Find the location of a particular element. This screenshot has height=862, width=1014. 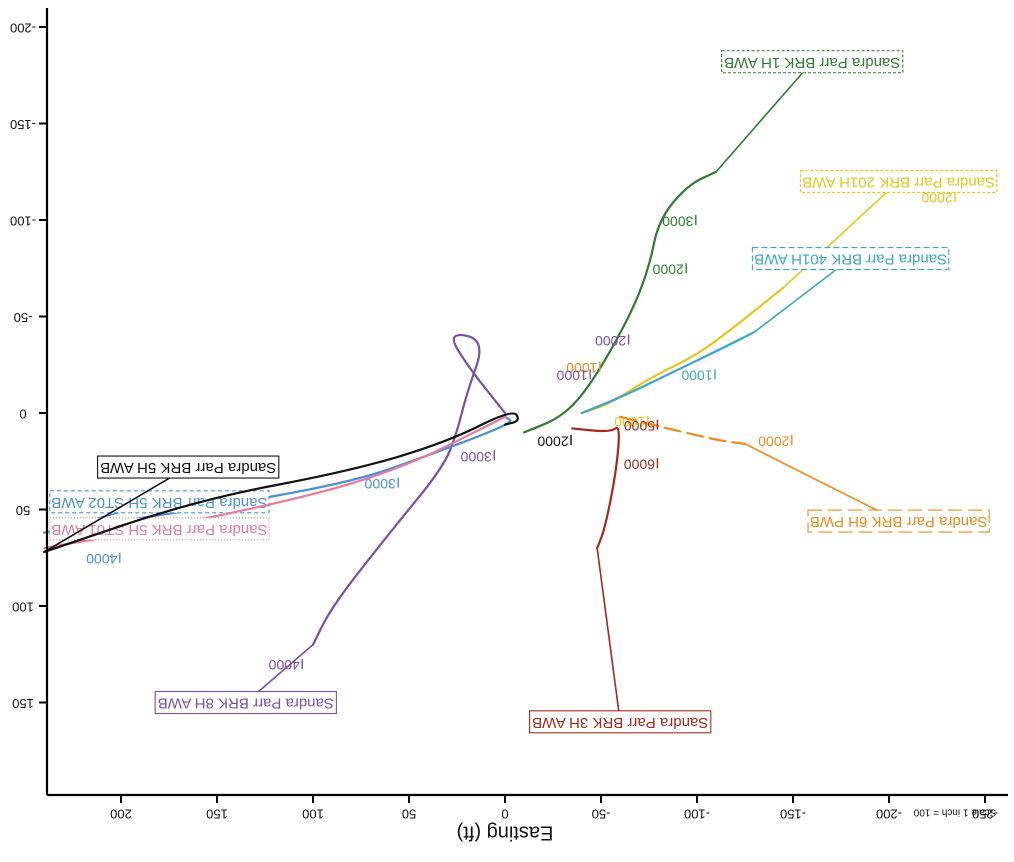

y-tick-label: -150 is located at coordinates (23, 124).